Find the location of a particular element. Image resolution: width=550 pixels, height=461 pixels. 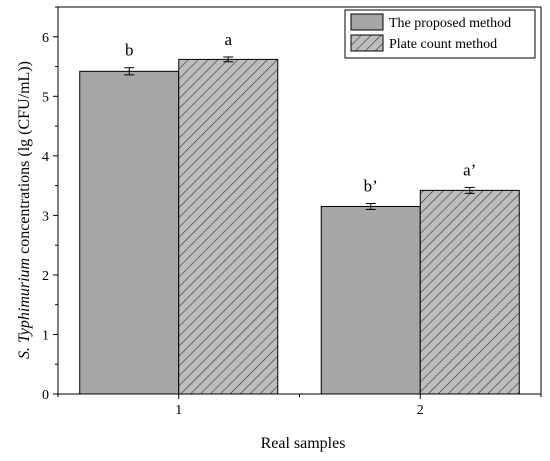

y-axis-title-rest: concentrations (lg (CFU/mL)) is located at coordinates (24, 159).